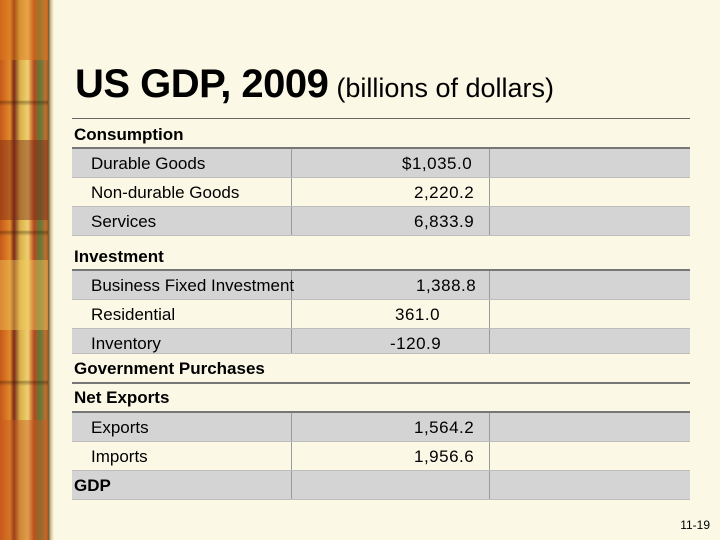 This screenshot has height=540, width=720. I want to click on table-row: Exports 1,564.2, so click(381, 427).